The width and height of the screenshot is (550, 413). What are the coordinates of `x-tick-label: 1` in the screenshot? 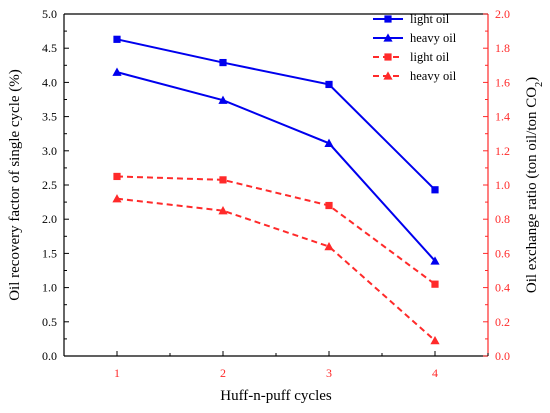 It's located at (117, 373).